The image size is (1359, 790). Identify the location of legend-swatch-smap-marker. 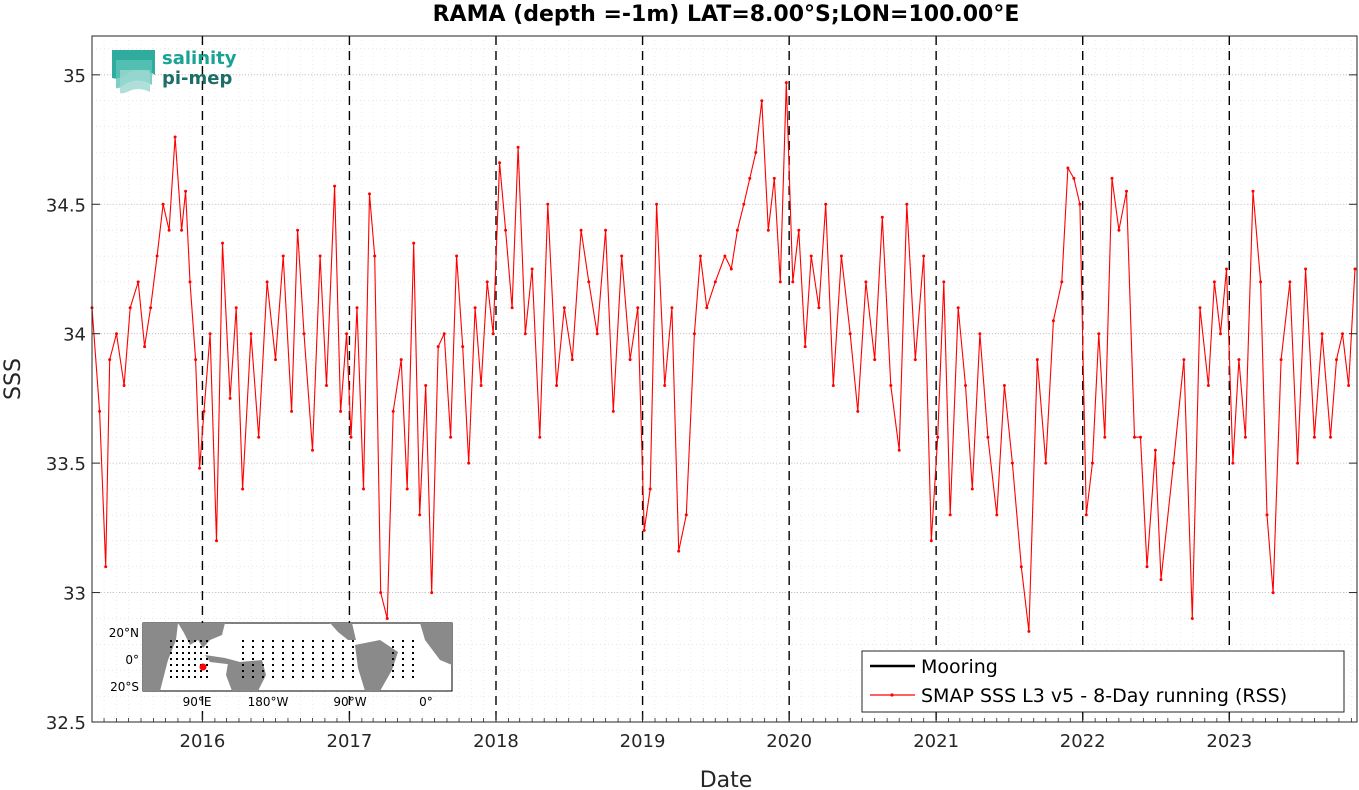
(892, 695).